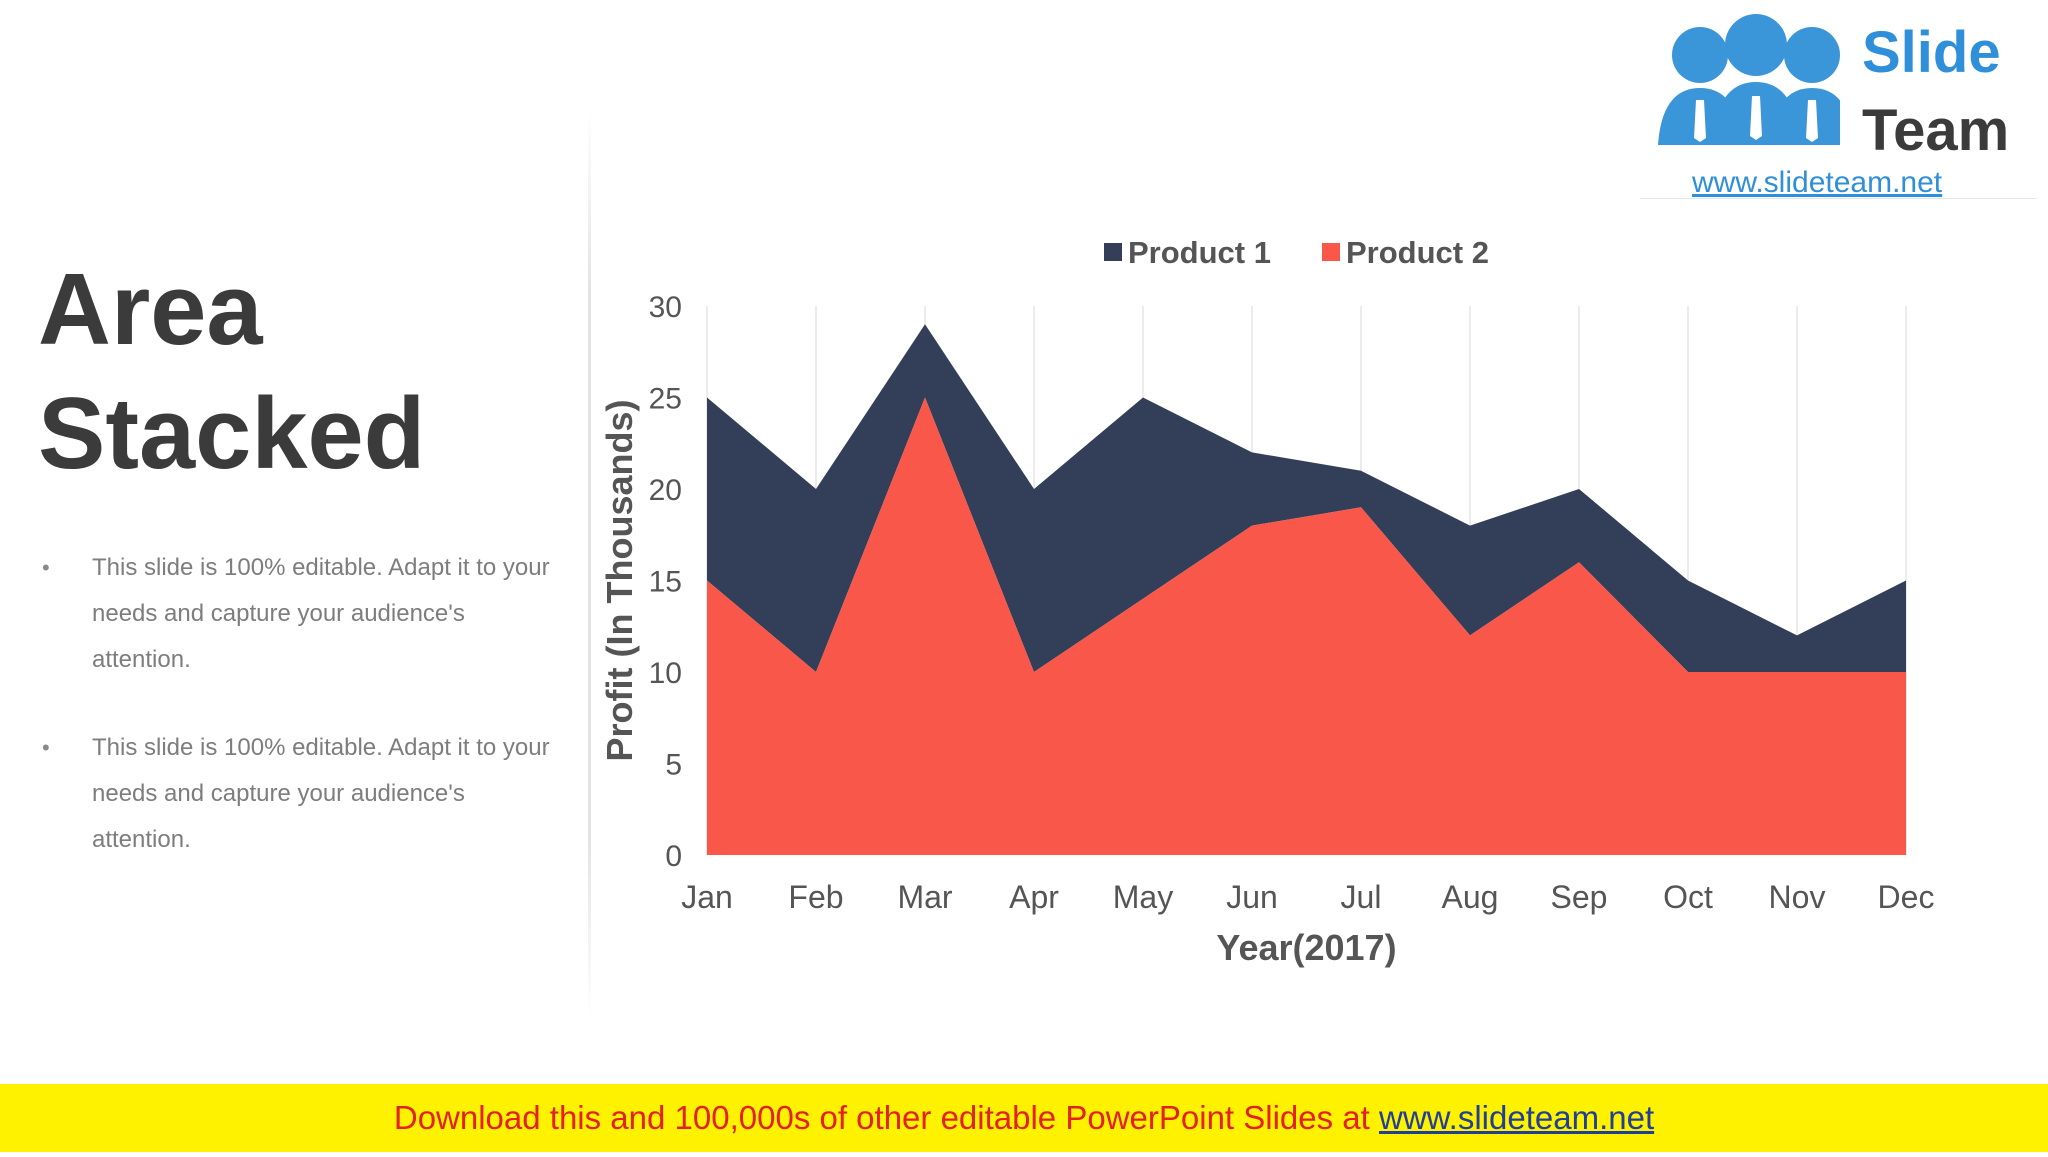  What do you see at coordinates (665, 490) in the screenshot?
I see `y-tick-label: 20` at bounding box center [665, 490].